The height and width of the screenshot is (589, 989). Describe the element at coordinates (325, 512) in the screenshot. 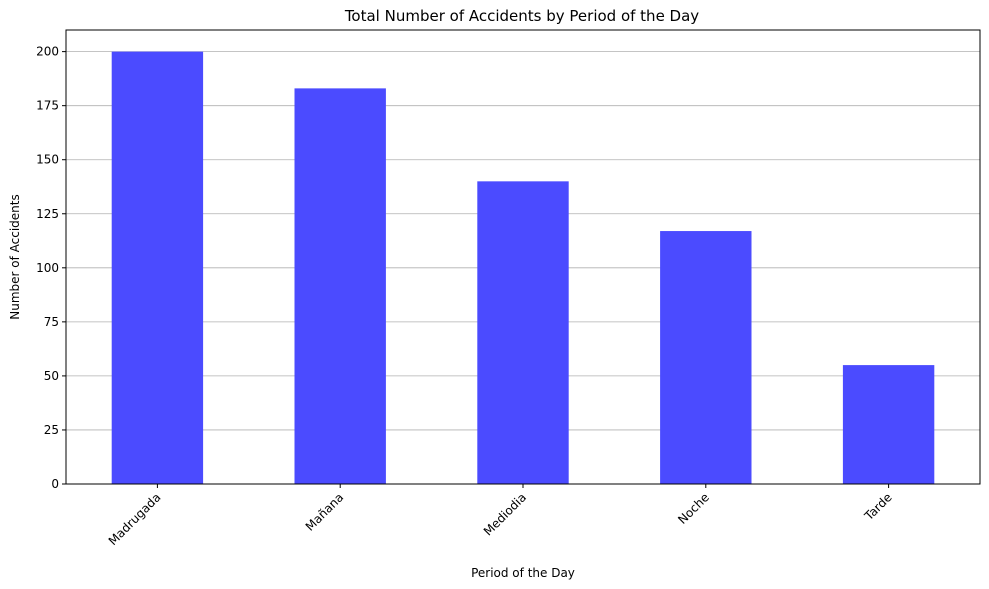

I see `x-tick-label: Mañana` at that location.